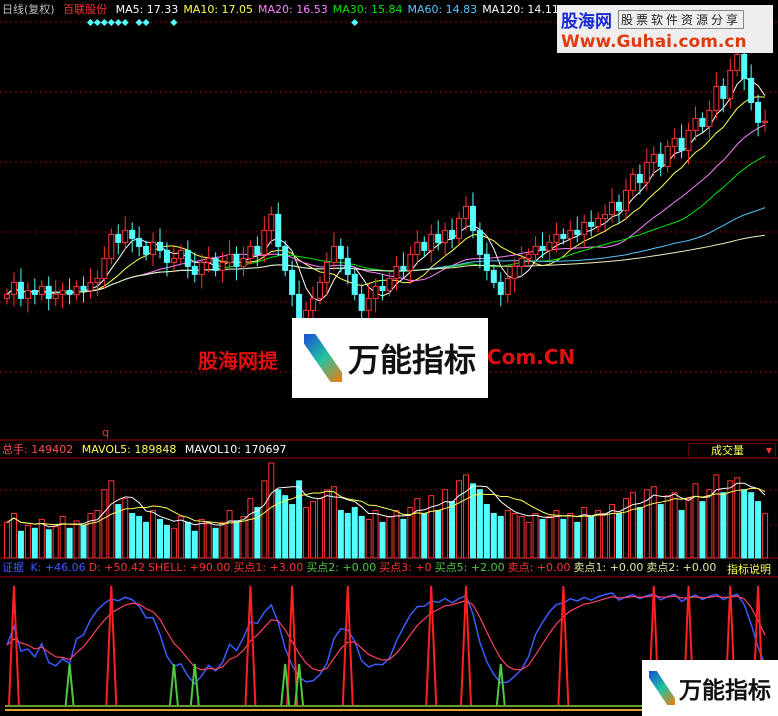 The height and width of the screenshot is (716, 778). I want to click on mavol10-value: MAVOL10: 170697, so click(235, 449).